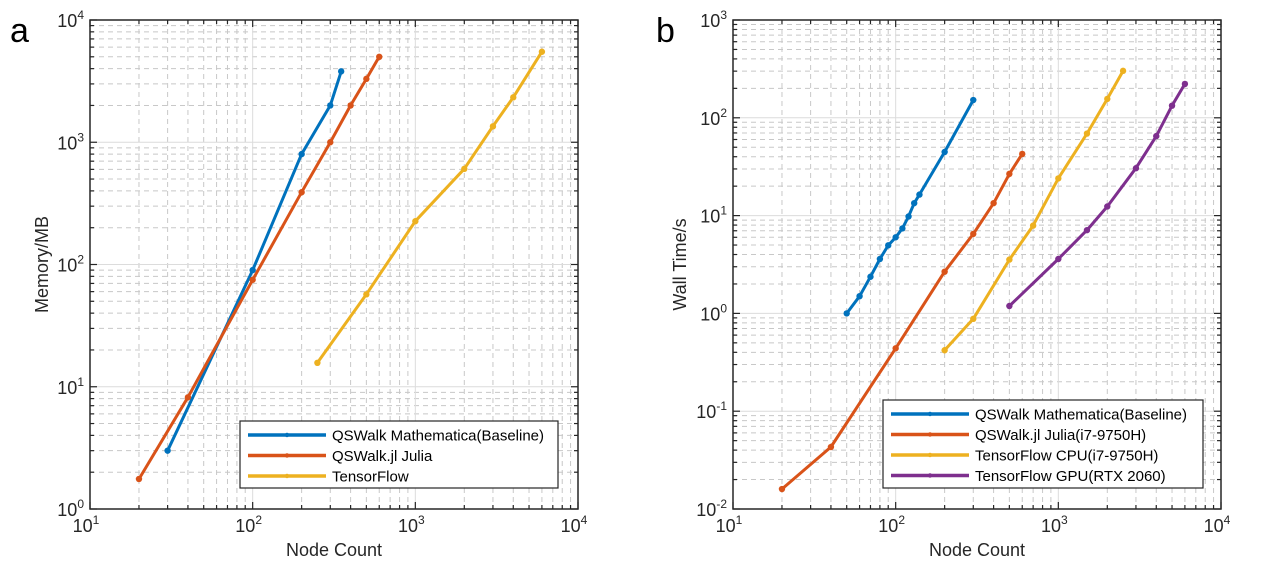 The height and width of the screenshot is (565, 1262). I want to click on y-tick-label: 10⁻¹, so click(711, 410).